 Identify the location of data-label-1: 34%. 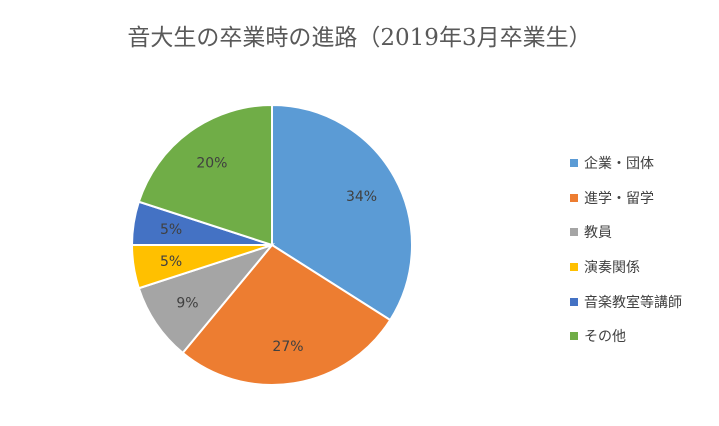
(361, 197).